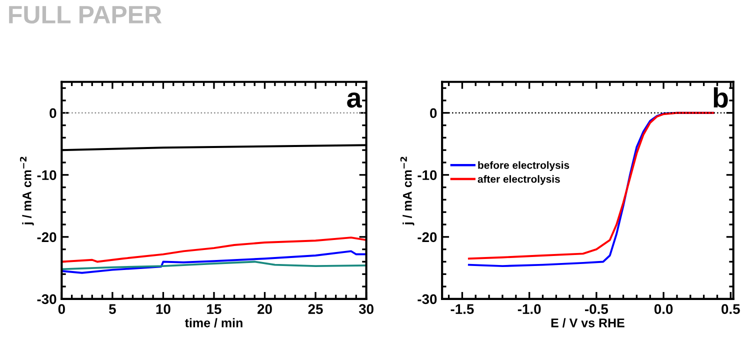 The height and width of the screenshot is (344, 743). I want to click on x-tick-label: 0.5, so click(731, 309).